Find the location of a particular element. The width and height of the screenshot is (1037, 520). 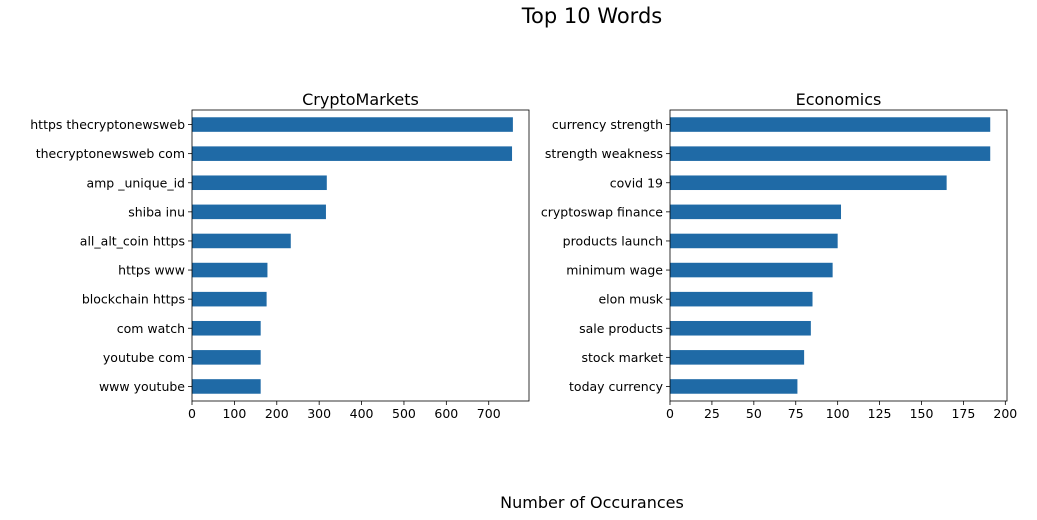

y-tick-label: products launch is located at coordinates (613, 240).